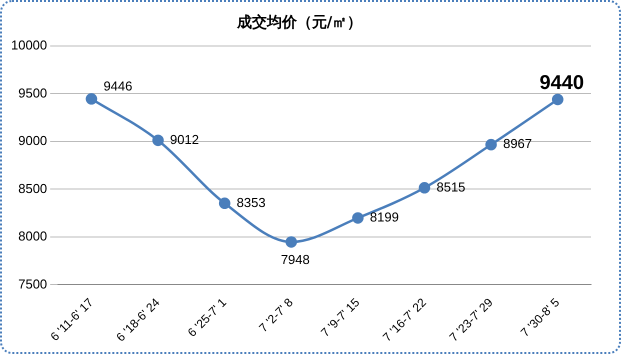 This screenshot has width=621, height=354. What do you see at coordinates (33, 284) in the screenshot?
I see `y-tick-label: 7500` at bounding box center [33, 284].